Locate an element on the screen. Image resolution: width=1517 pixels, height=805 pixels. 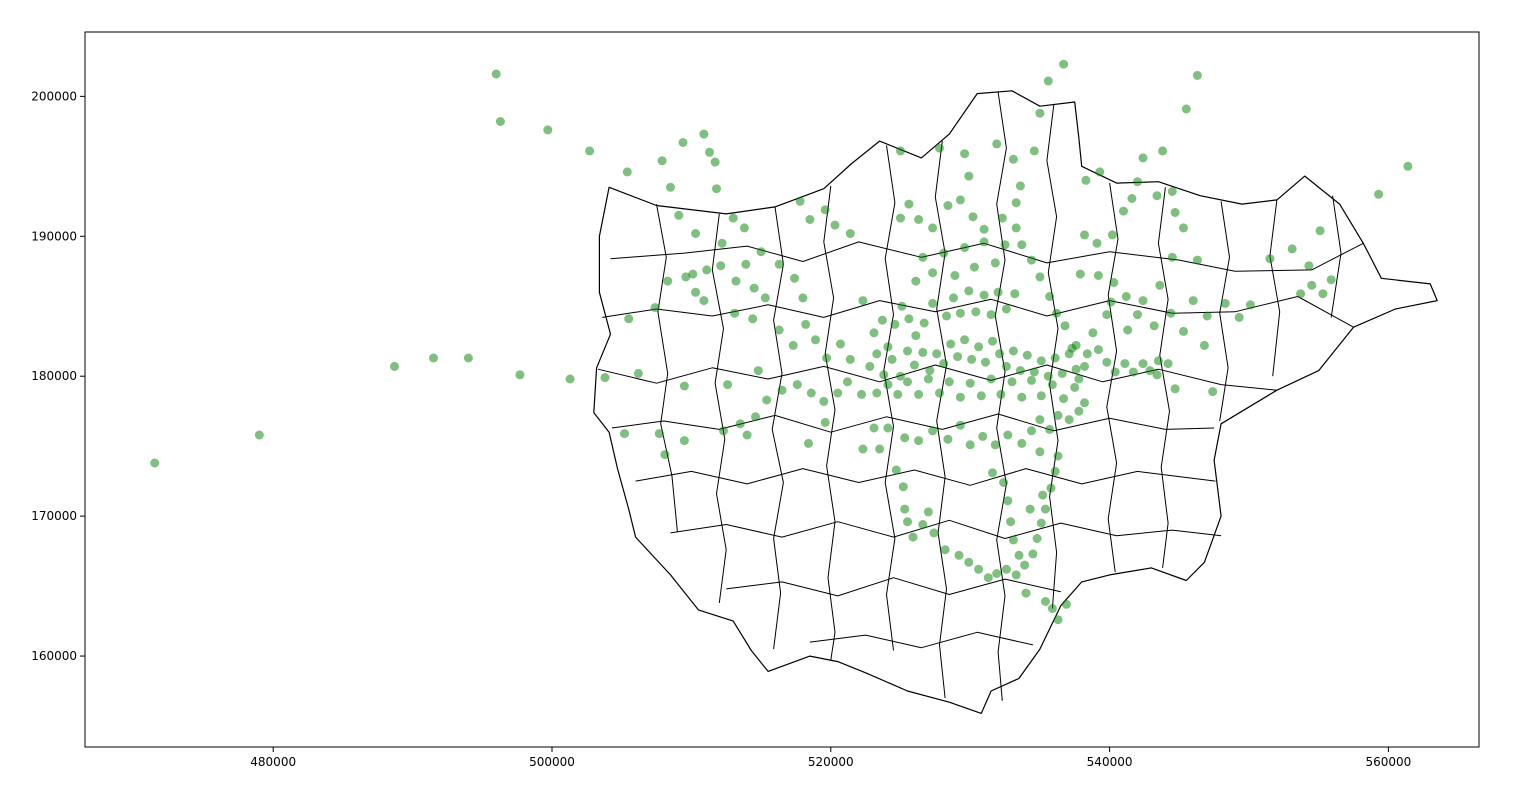
x-tick-label: 480000 is located at coordinates (273, 762).